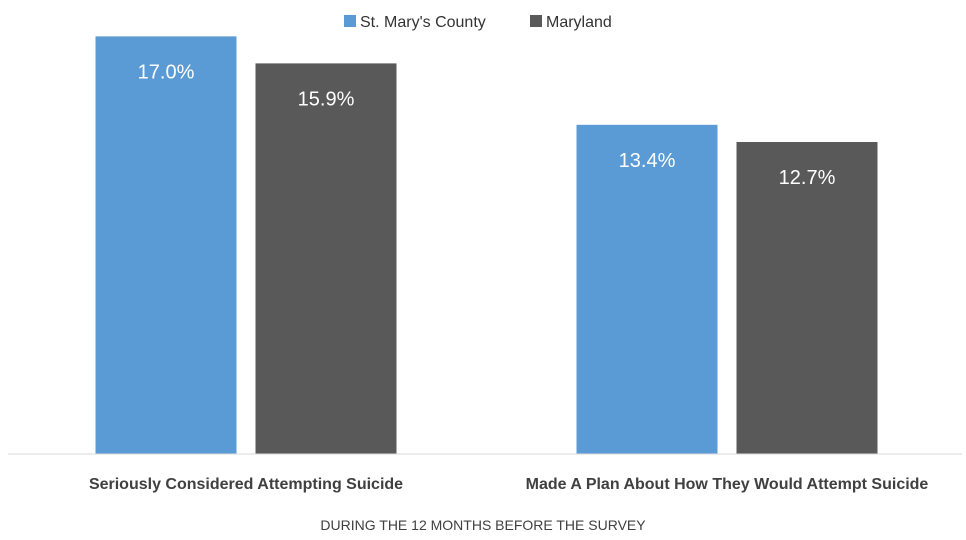  What do you see at coordinates (423, 22) in the screenshot?
I see `legend-label-st-marys: St. Mary's County` at bounding box center [423, 22].